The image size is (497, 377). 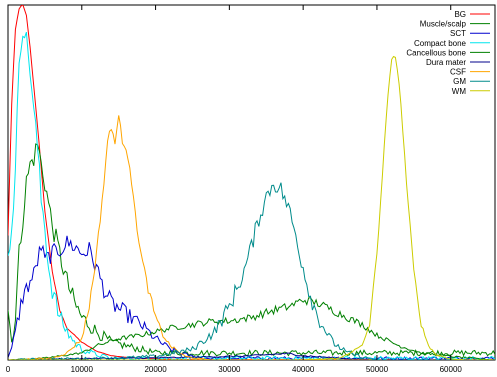 What do you see at coordinates (155, 369) in the screenshot?
I see `x-tick-label: 20000` at bounding box center [155, 369].